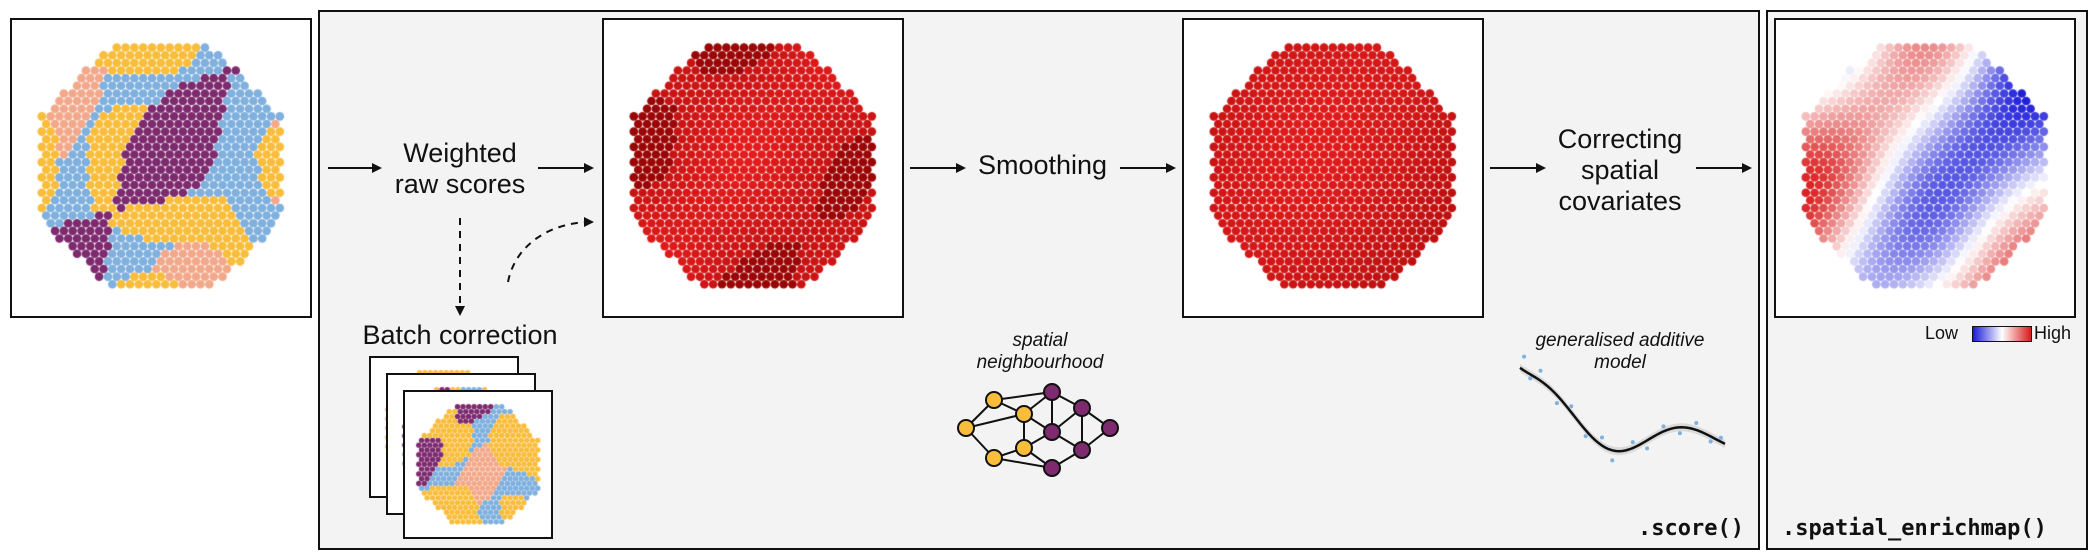  I want to click on colorbar-gradient, so click(2002, 334).